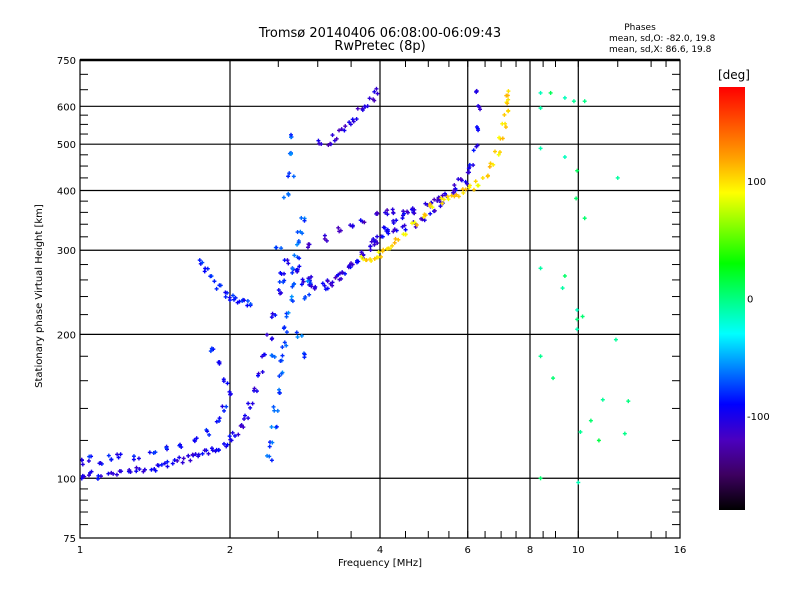 The width and height of the screenshot is (800, 600). What do you see at coordinates (66, 145) in the screenshot?
I see `y-tick-label: 500` at bounding box center [66, 145].